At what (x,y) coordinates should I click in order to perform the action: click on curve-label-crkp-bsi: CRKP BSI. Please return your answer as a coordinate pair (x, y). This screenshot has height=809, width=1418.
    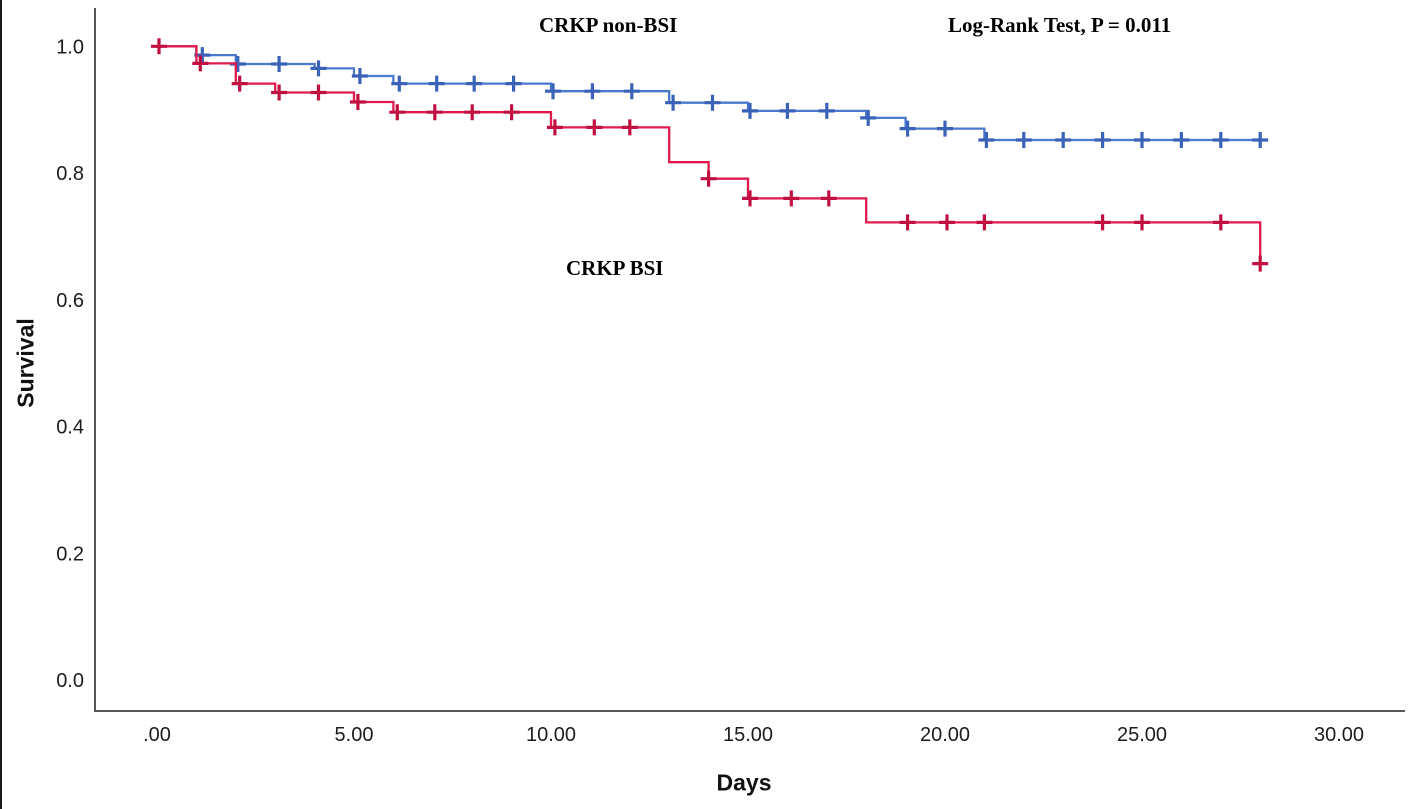
    Looking at the image, I should click on (615, 268).